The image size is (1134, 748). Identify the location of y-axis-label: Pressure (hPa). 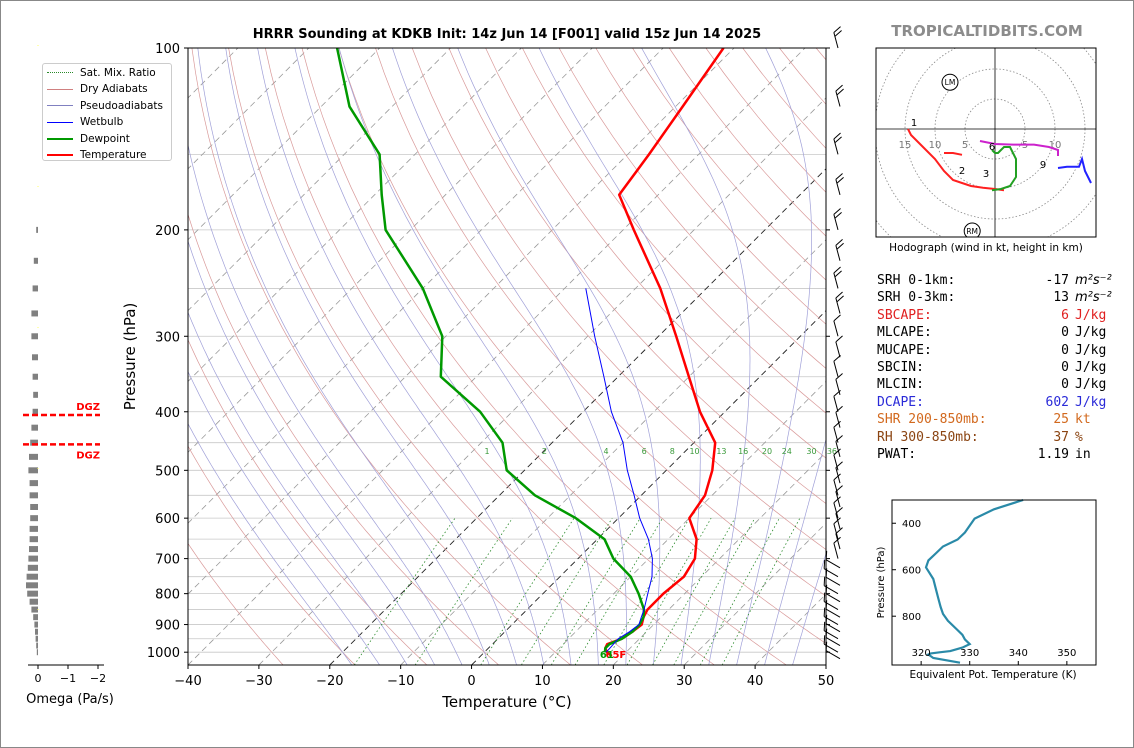
(130, 357).